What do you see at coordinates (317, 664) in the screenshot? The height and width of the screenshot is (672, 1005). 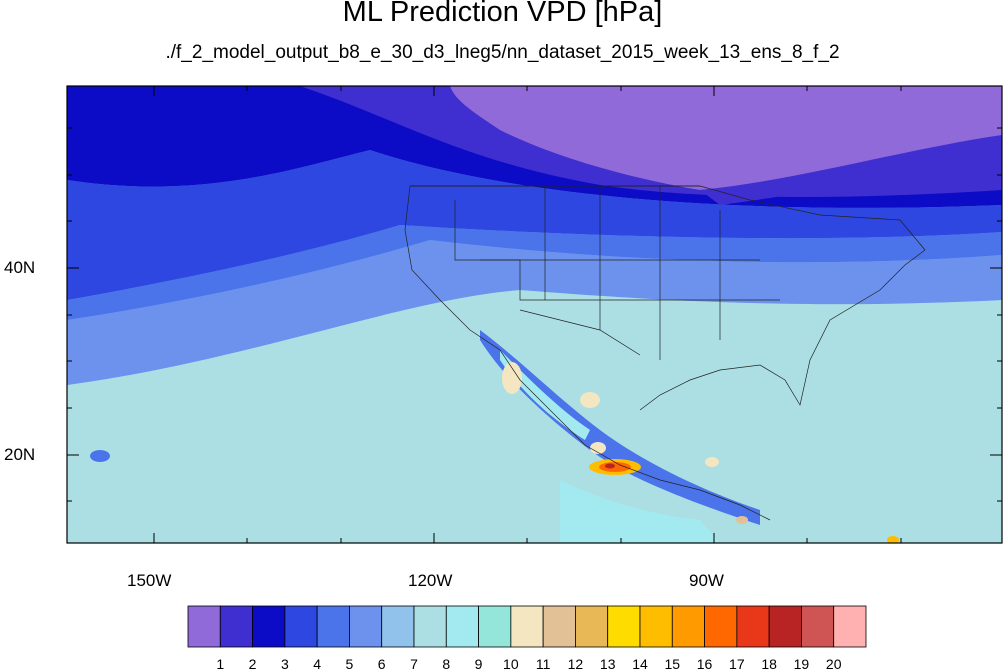 I see `colorbar-label: 4` at bounding box center [317, 664].